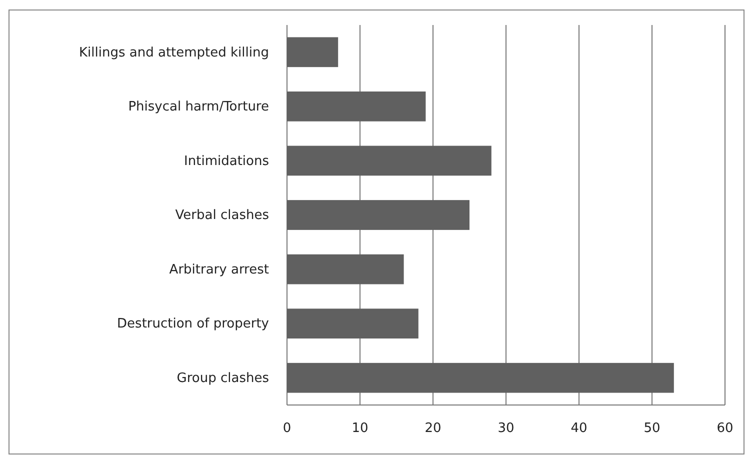  What do you see at coordinates (219, 270) in the screenshot?
I see `y-tick-label: Arbitrary arrest` at bounding box center [219, 270].